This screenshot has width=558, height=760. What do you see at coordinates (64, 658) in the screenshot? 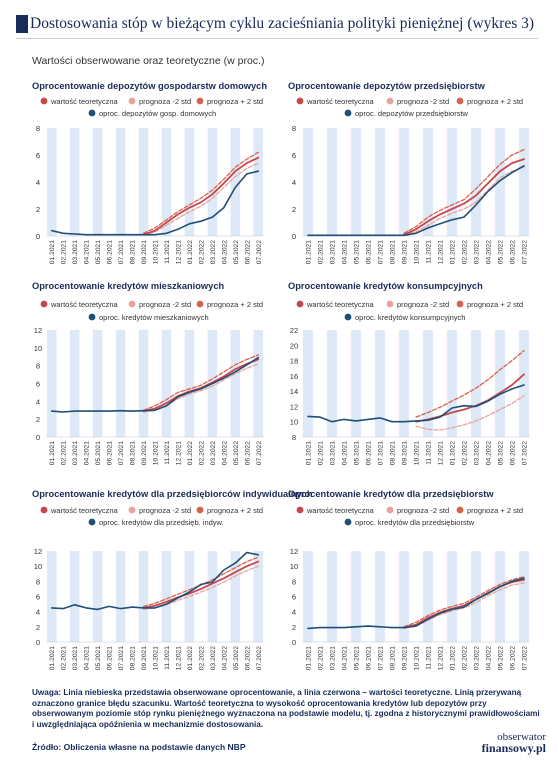
I see `x-tick-label: 02.2021` at bounding box center [64, 658].